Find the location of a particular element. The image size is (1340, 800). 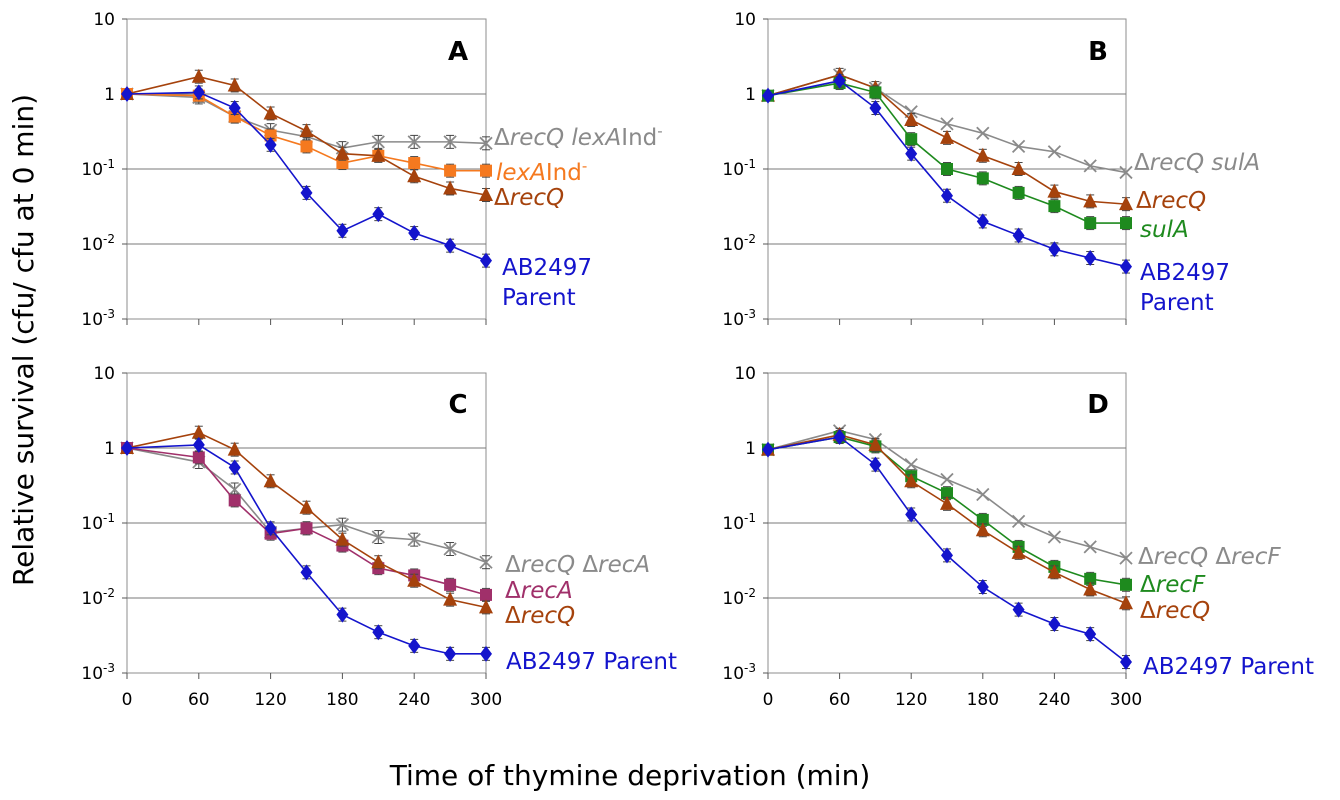

series-label: ΔrecF is located at coordinates (1173, 585).